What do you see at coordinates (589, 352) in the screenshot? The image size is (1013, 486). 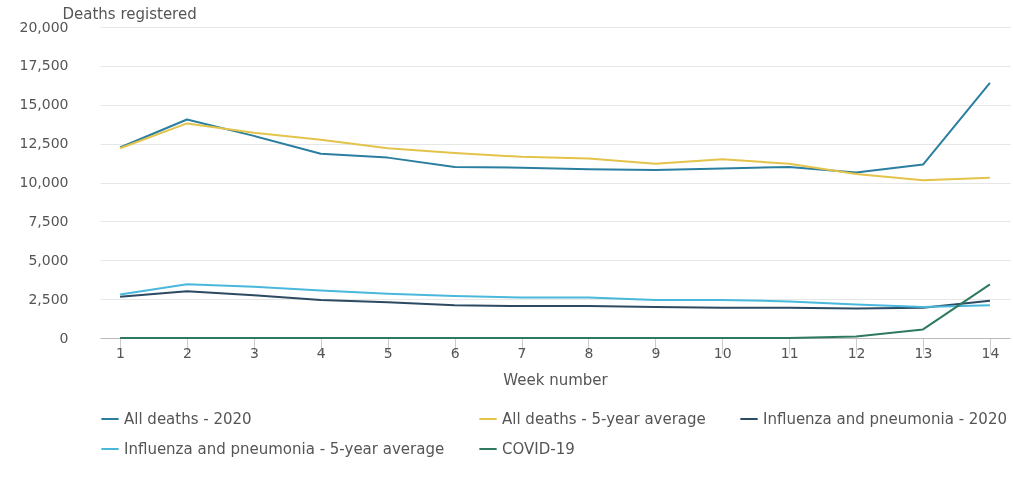 I see `x-tick-label: 8` at bounding box center [589, 352].